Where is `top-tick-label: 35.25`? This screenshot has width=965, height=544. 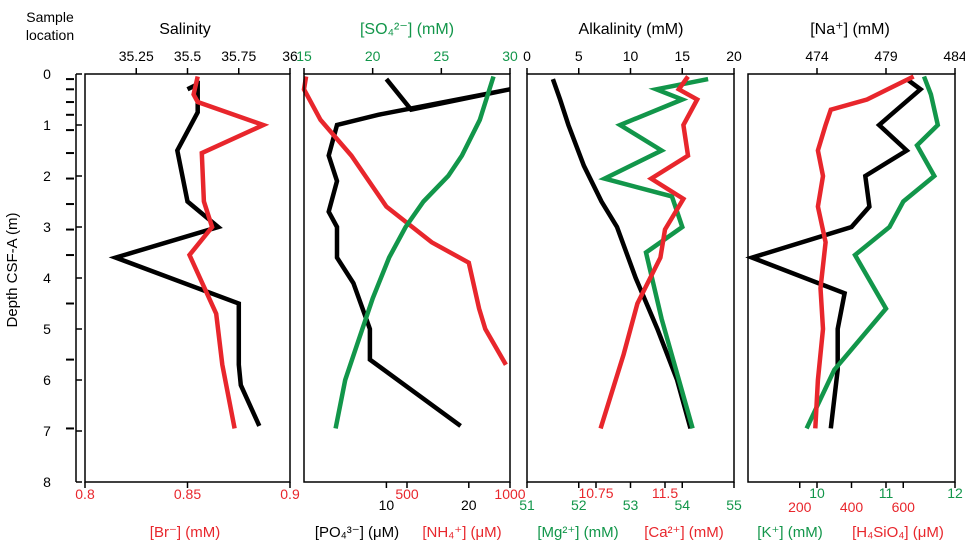
top-tick-label: 35.25 is located at coordinates (136, 56).